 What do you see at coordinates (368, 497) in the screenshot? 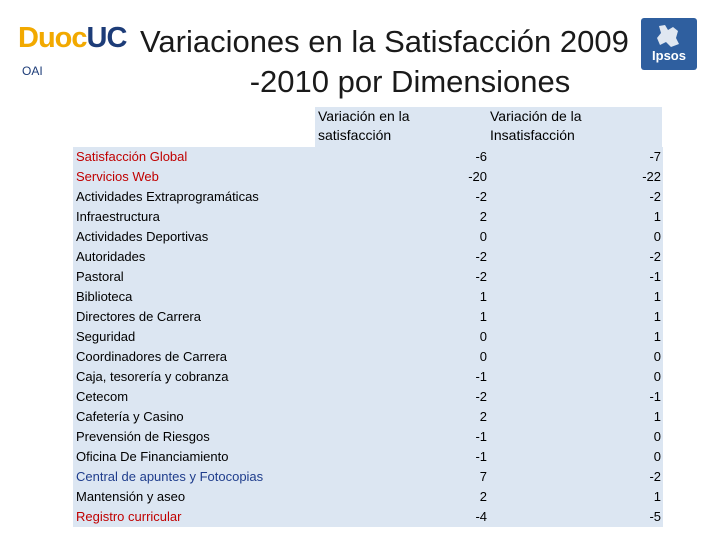
I see `table-row: Mantensión y aseo 2 1` at bounding box center [368, 497].